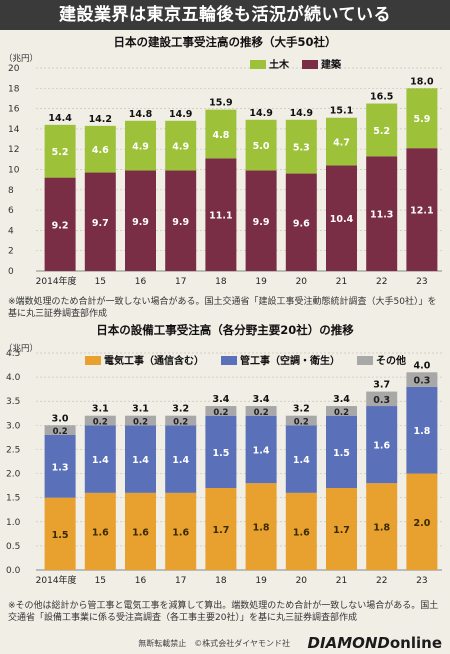  Describe the element at coordinates (60, 225) in the screenshot. I see `segment-value-label: 9.2` at that location.